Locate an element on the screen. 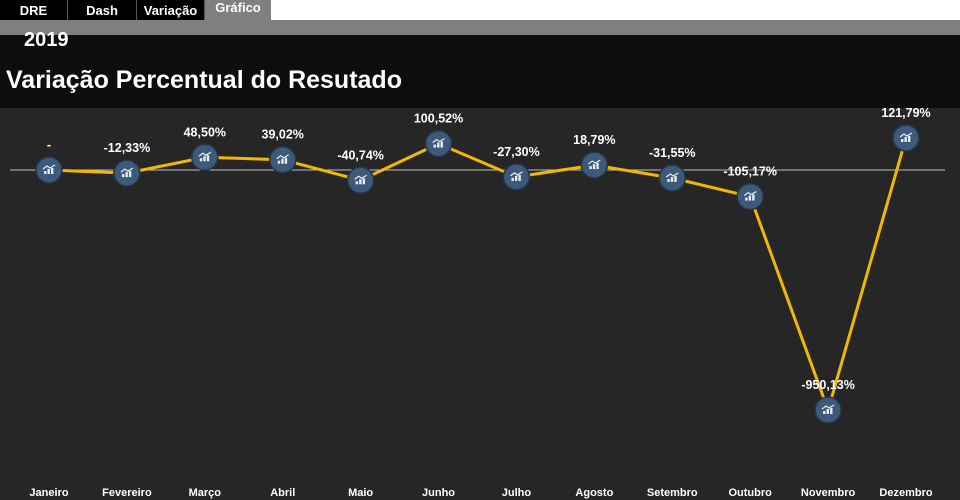 The image size is (960, 500). tab-dre: DRE is located at coordinates (34, 10).